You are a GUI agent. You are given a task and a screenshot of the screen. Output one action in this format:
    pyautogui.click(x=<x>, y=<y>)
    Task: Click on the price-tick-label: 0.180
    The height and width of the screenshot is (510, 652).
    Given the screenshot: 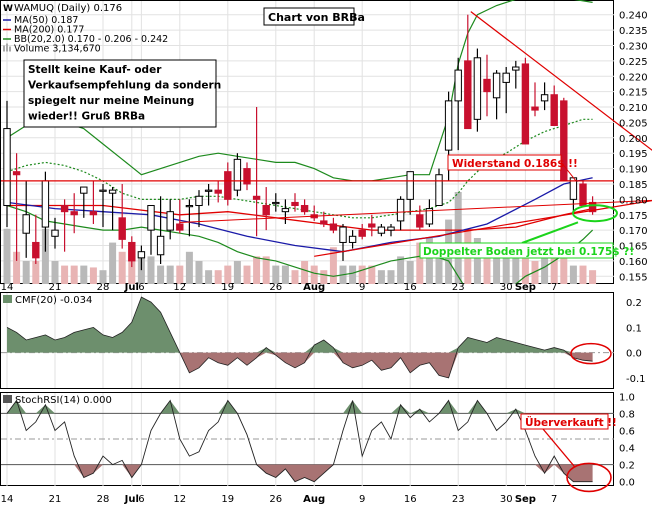 What is the action you would take?
    pyautogui.click(x=633, y=200)
    